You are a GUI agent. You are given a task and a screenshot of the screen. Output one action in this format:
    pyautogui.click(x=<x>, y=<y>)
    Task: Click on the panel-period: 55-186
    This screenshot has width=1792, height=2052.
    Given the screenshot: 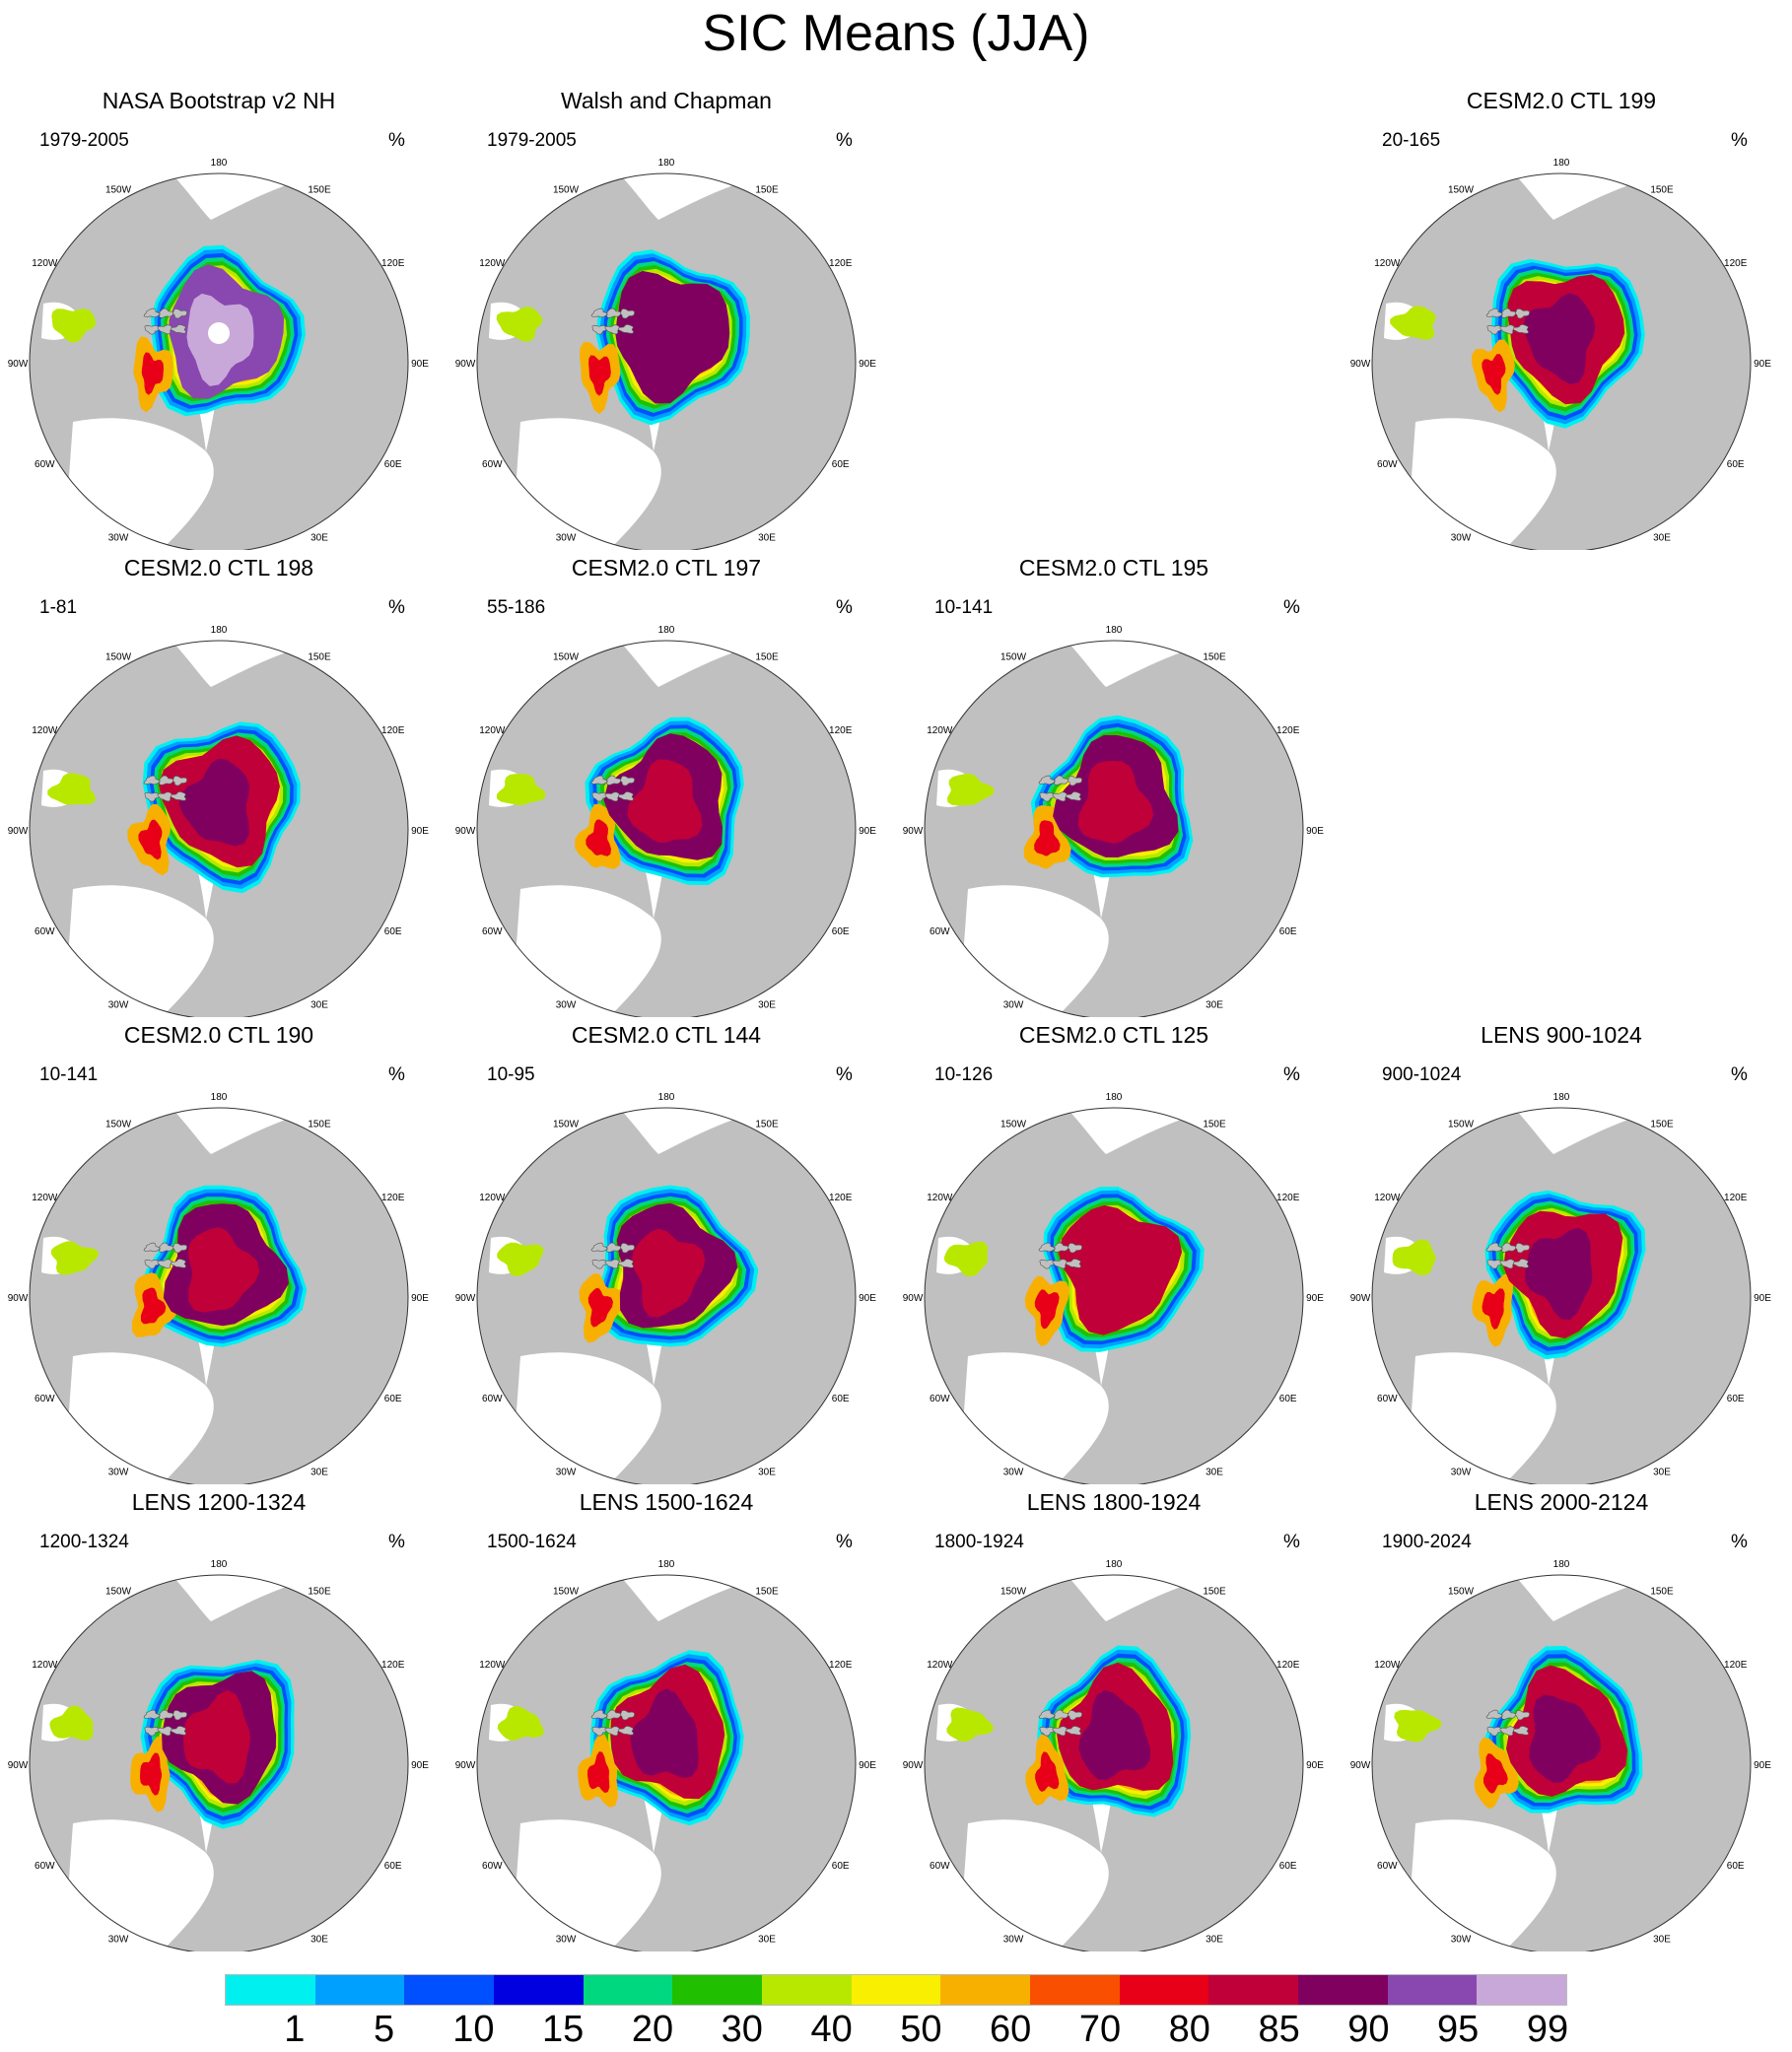 What is the action you would take?
    pyautogui.click(x=516, y=607)
    